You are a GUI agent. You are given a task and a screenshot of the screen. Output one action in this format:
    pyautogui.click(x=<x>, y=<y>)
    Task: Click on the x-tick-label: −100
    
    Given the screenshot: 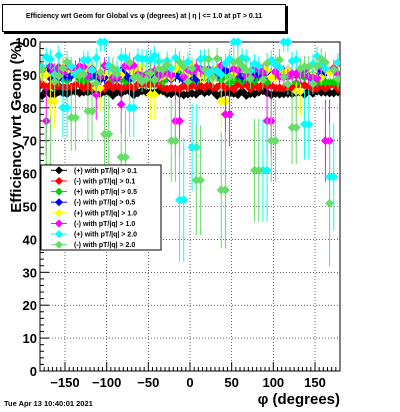 What is the action you would take?
    pyautogui.click(x=106, y=382)
    